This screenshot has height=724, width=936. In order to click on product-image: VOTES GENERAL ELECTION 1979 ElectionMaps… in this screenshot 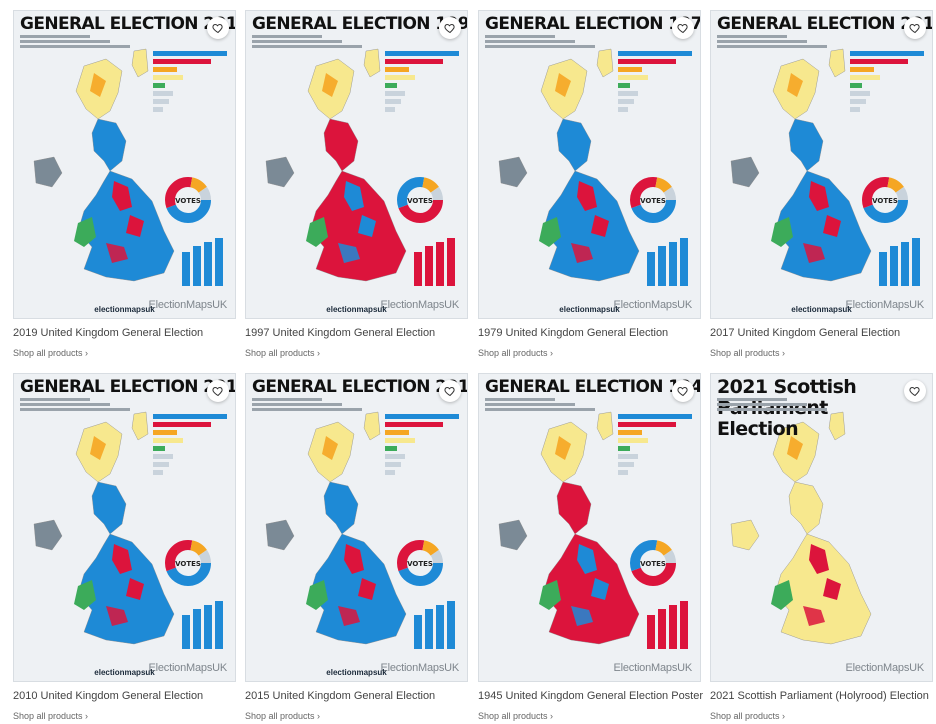, I will do `click(589, 164)`.